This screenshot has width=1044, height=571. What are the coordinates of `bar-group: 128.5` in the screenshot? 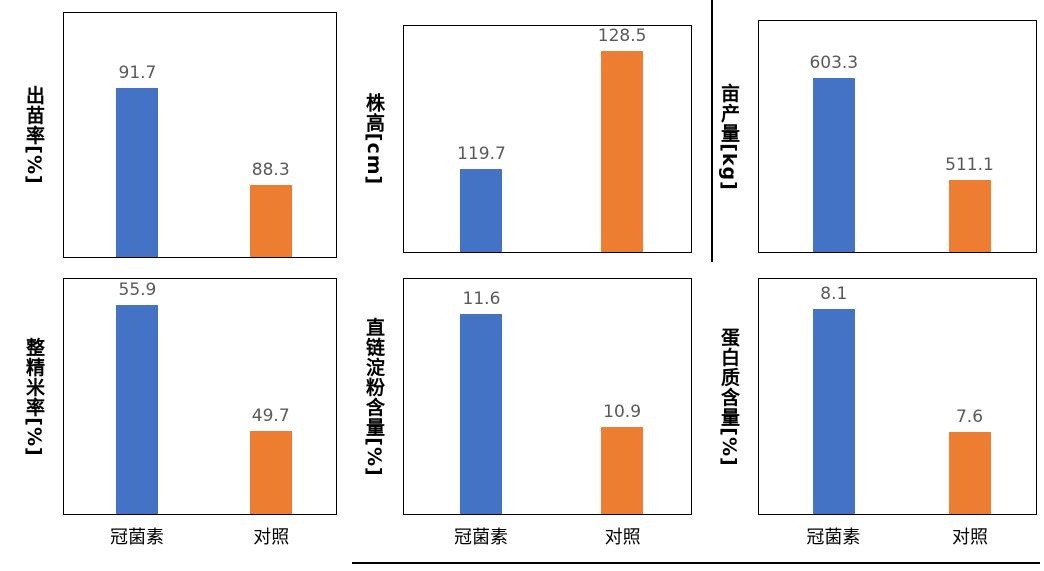 It's located at (622, 139).